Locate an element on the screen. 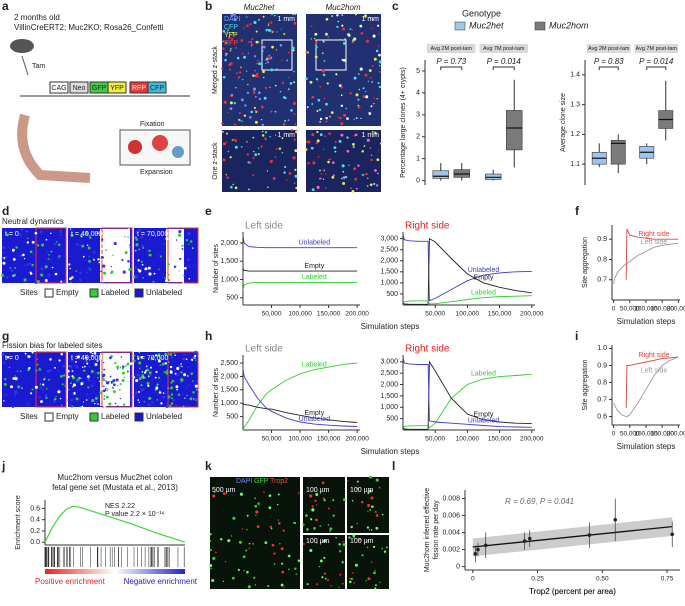  series-label: Right side is located at coordinates (654, 355).